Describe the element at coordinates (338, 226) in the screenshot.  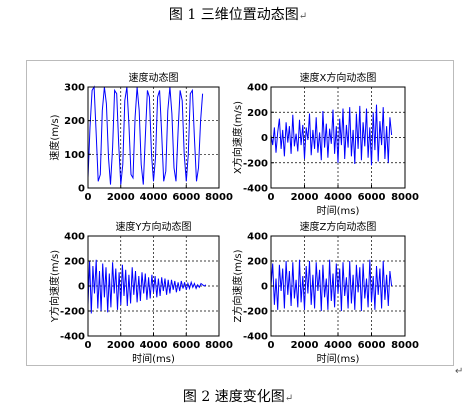
I see `chart-title: 速度Z方向动态图` at that location.